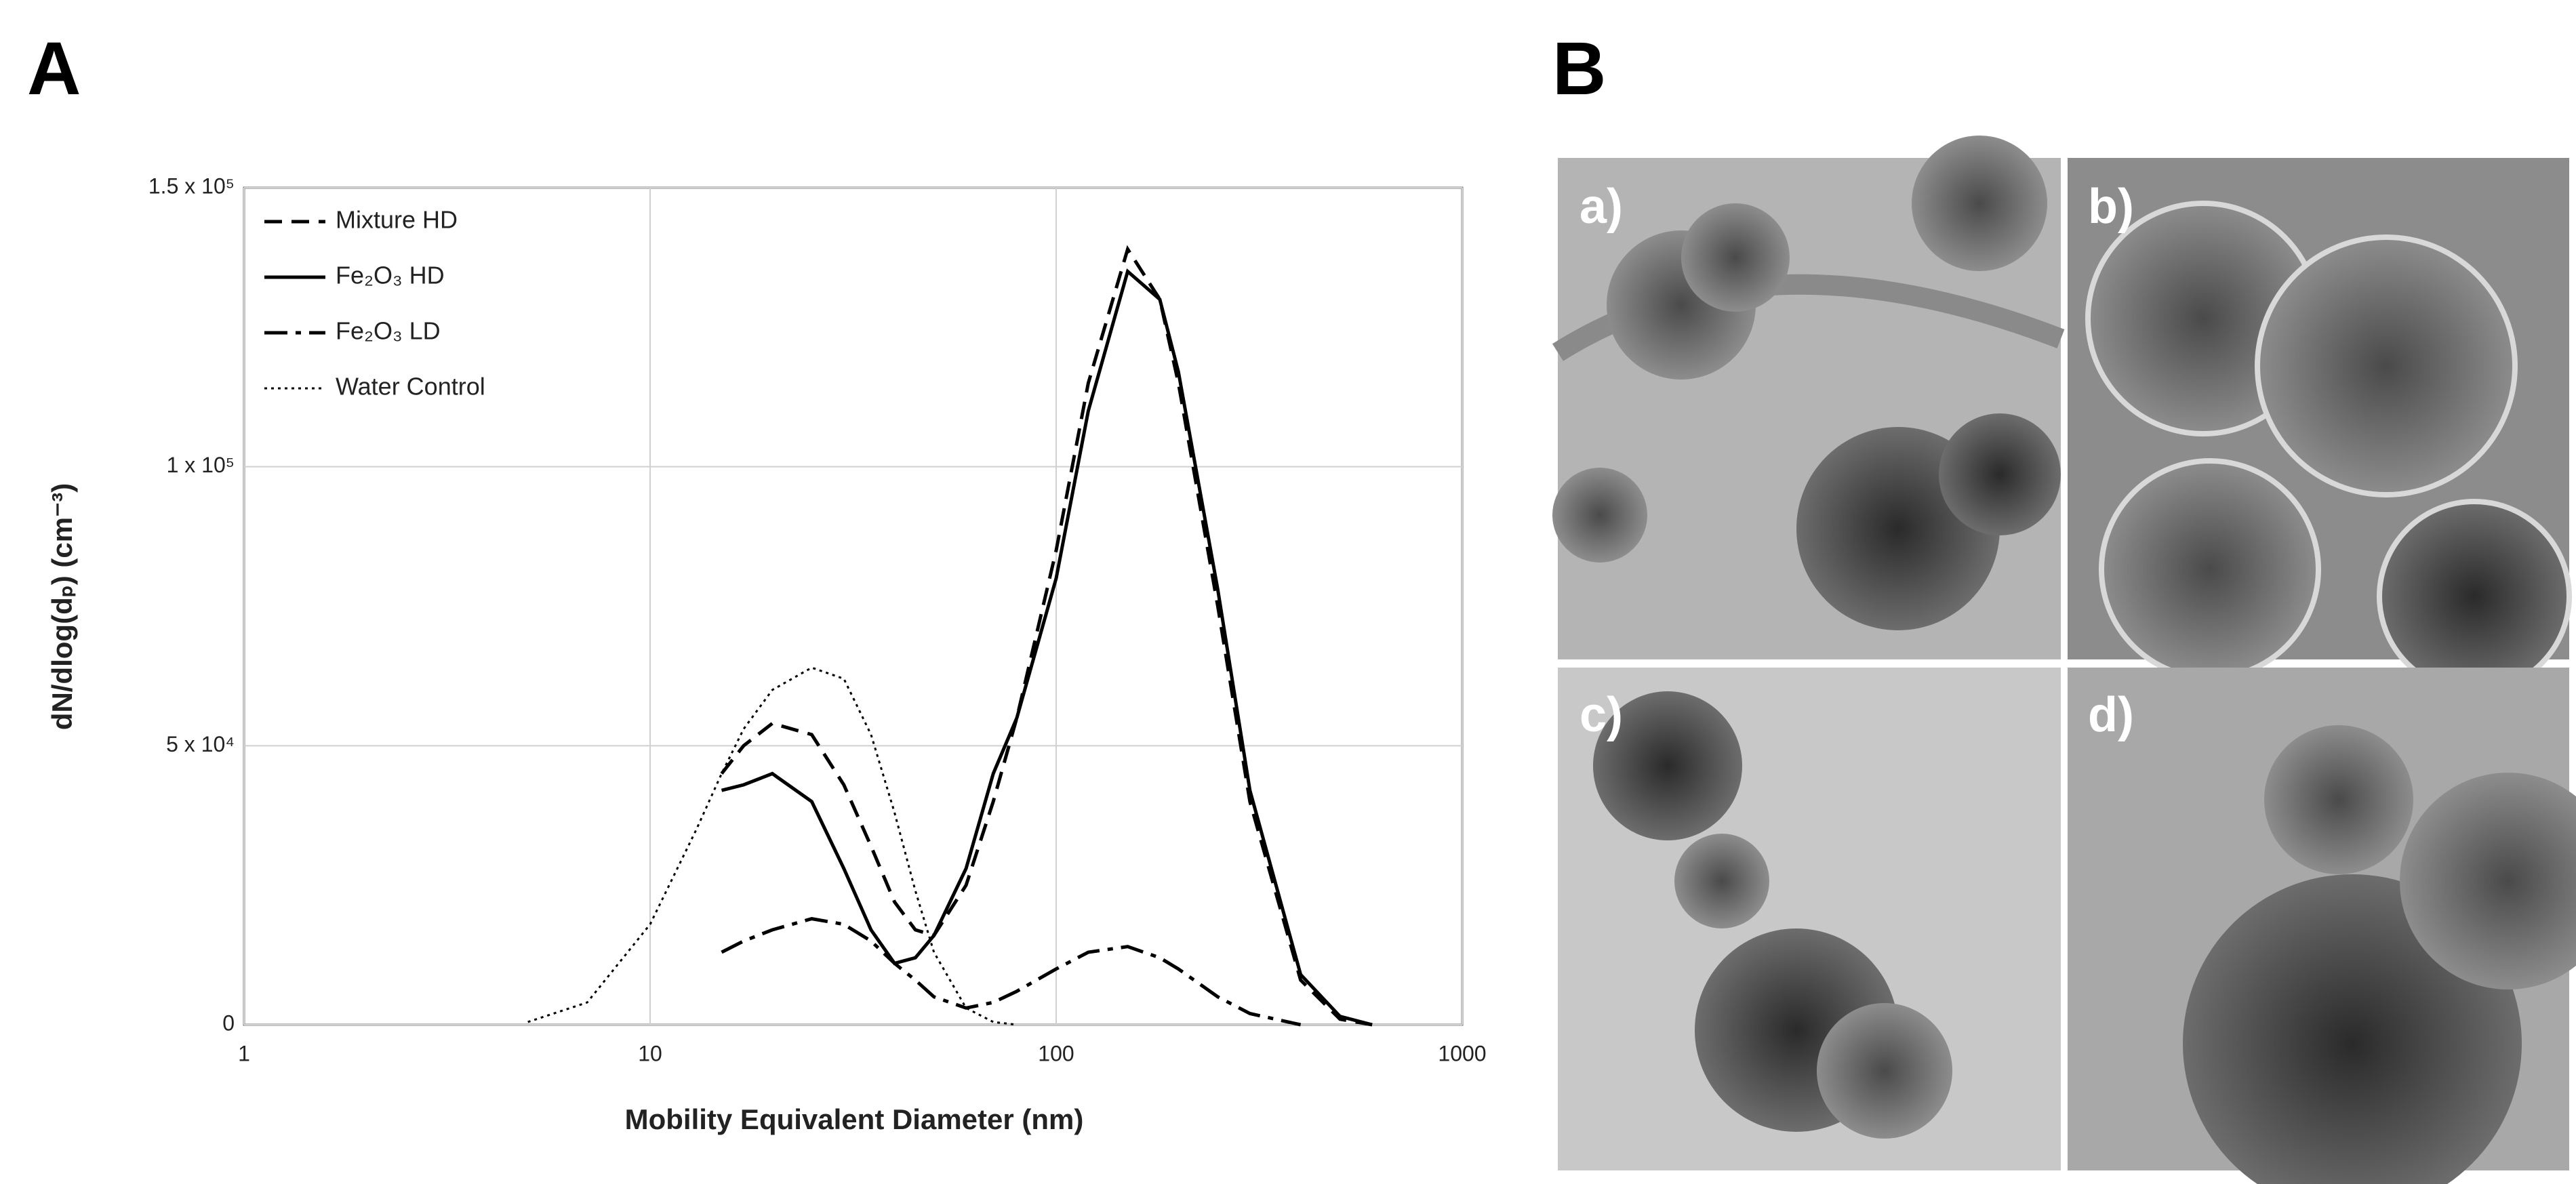  Describe the element at coordinates (201, 465) in the screenshot. I see `y-tick-label: 1 x 10⁵` at that location.